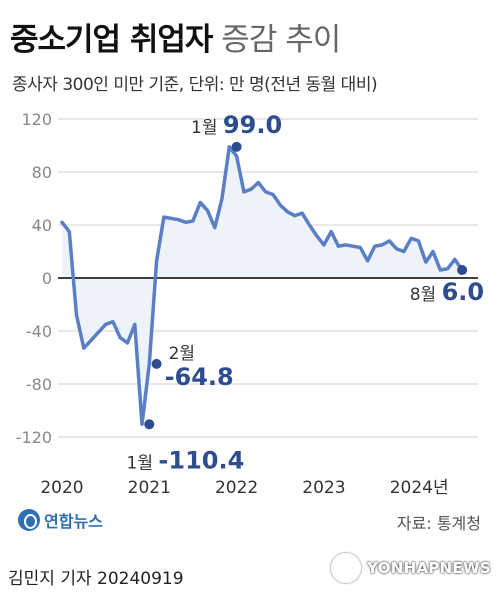  I want to click on annotation-label: 1월 99.0, so click(236, 125).